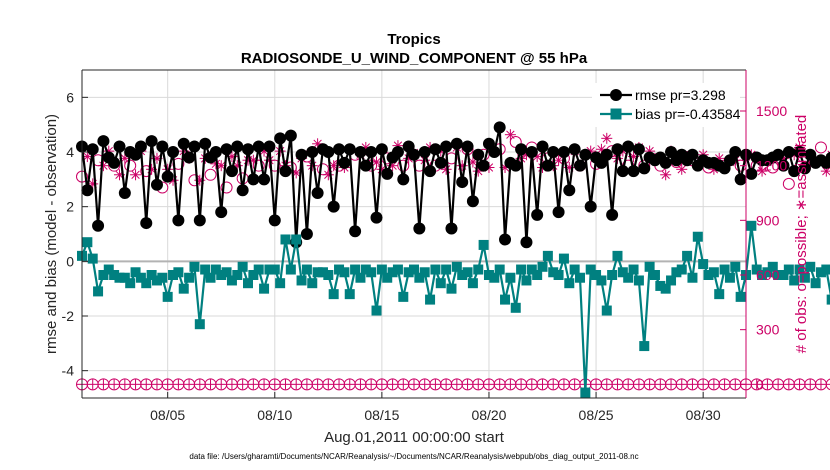 This screenshot has height=470, width=830. What do you see at coordinates (414, 437) in the screenshot?
I see `x-axis-label: Aug.01,2011 00:00:00 start` at bounding box center [414, 437].